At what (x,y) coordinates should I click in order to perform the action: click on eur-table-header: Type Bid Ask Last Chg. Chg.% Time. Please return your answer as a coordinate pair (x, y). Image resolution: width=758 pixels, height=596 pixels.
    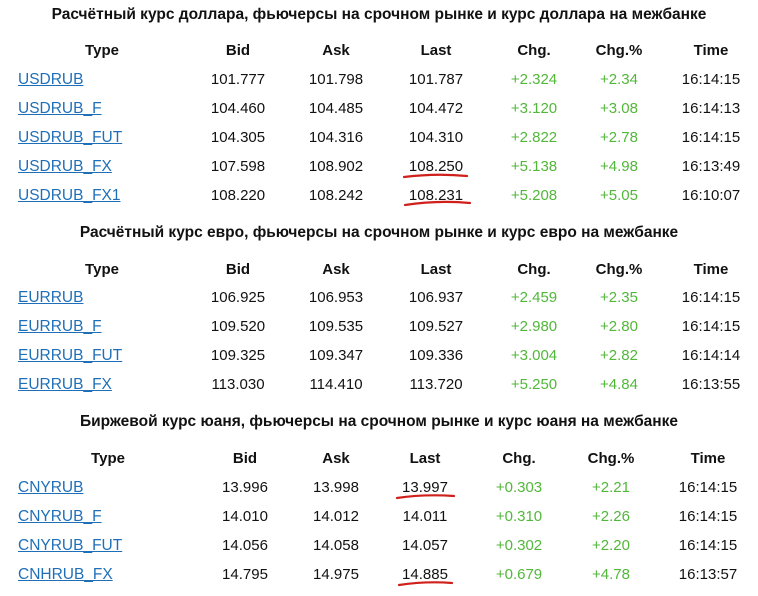
    Looking at the image, I should click on (379, 270).